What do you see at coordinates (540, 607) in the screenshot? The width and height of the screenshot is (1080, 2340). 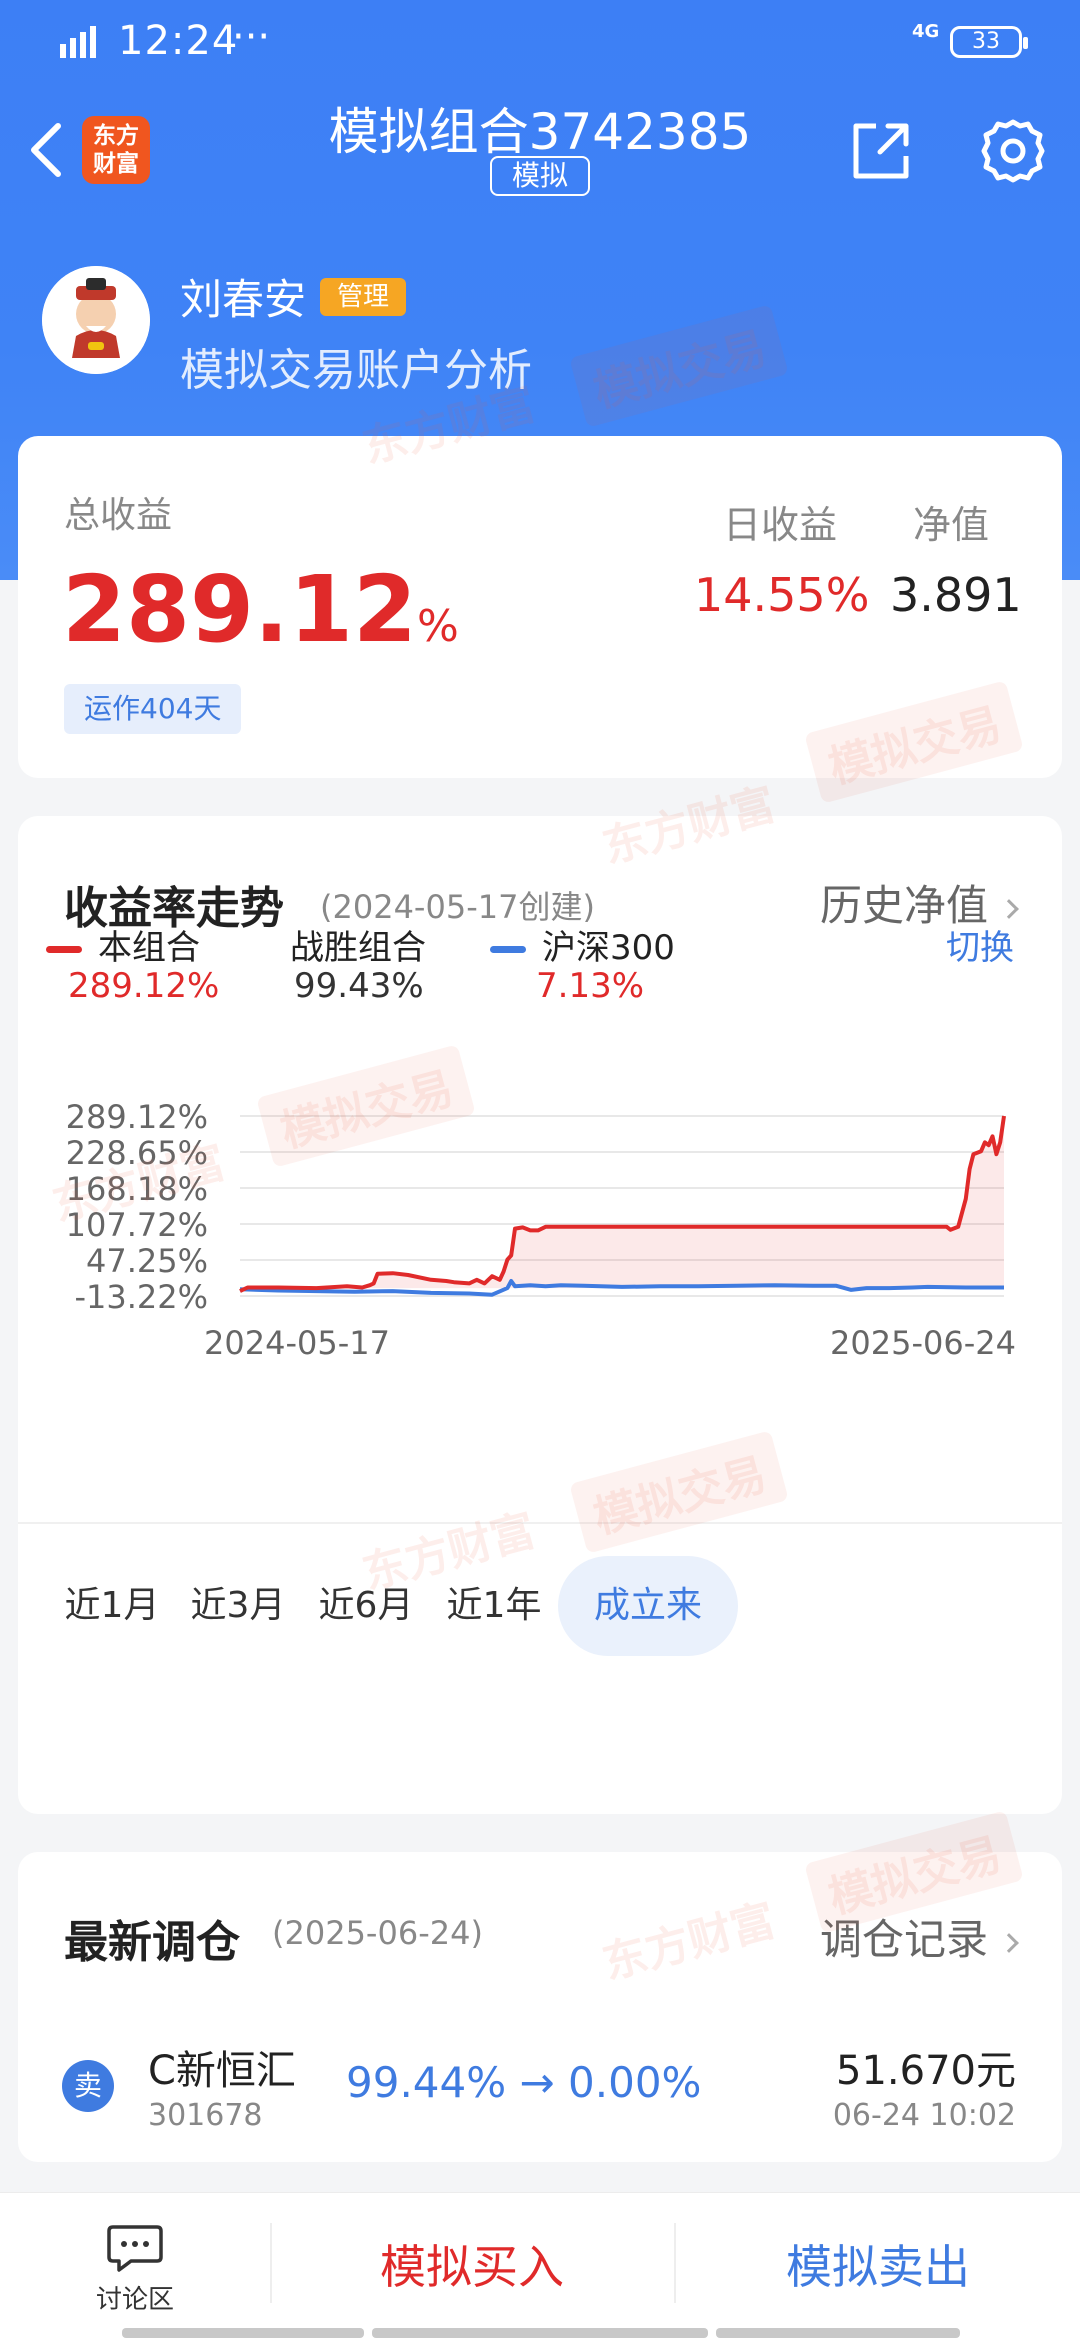 I see `summary-card: 总收益 289.12% 运作404天 日收益 净值 14.55% 3.891` at bounding box center [540, 607].